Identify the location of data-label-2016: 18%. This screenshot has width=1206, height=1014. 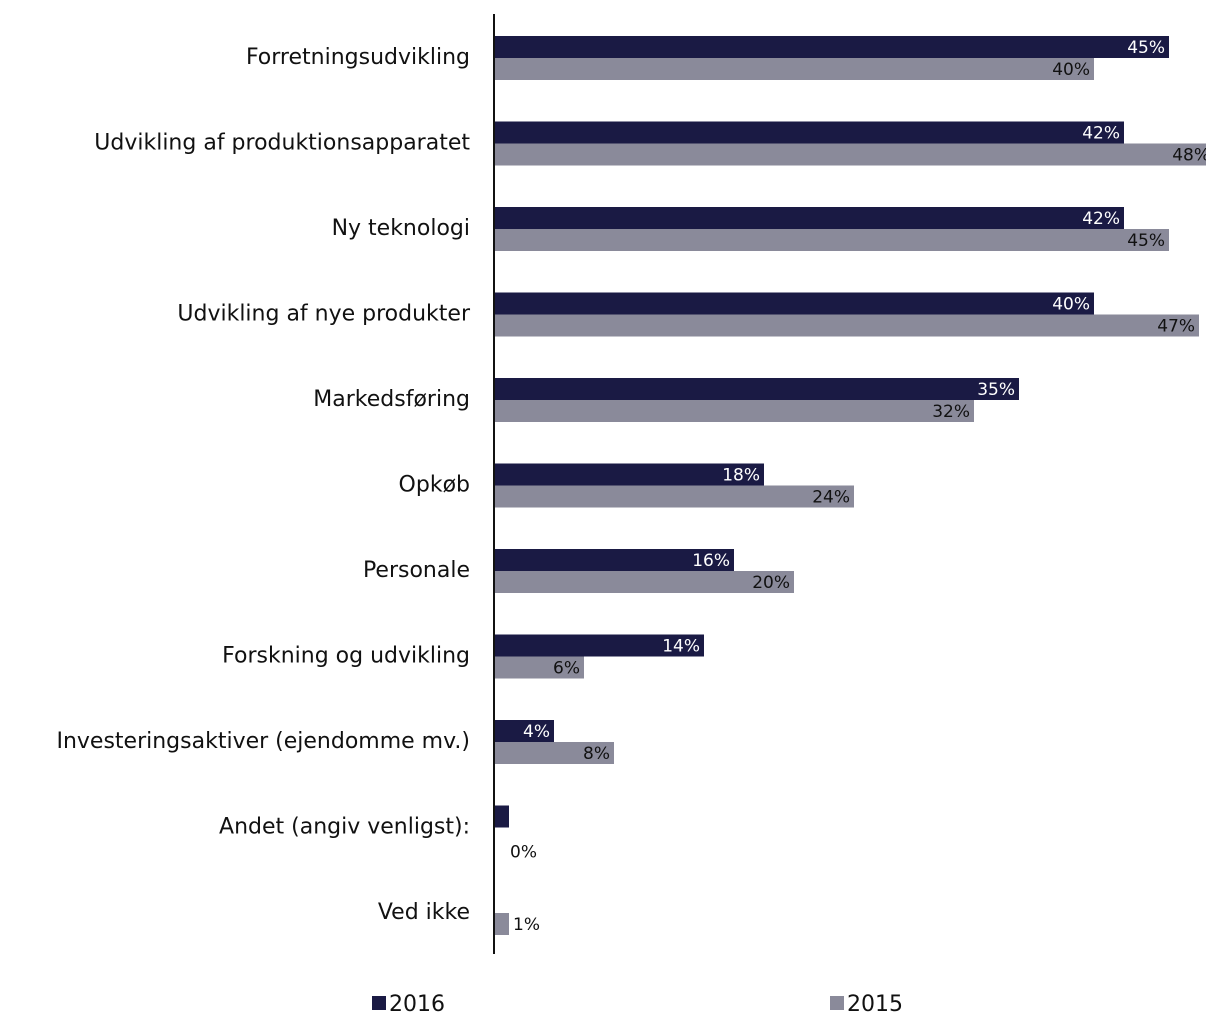
(741, 476).